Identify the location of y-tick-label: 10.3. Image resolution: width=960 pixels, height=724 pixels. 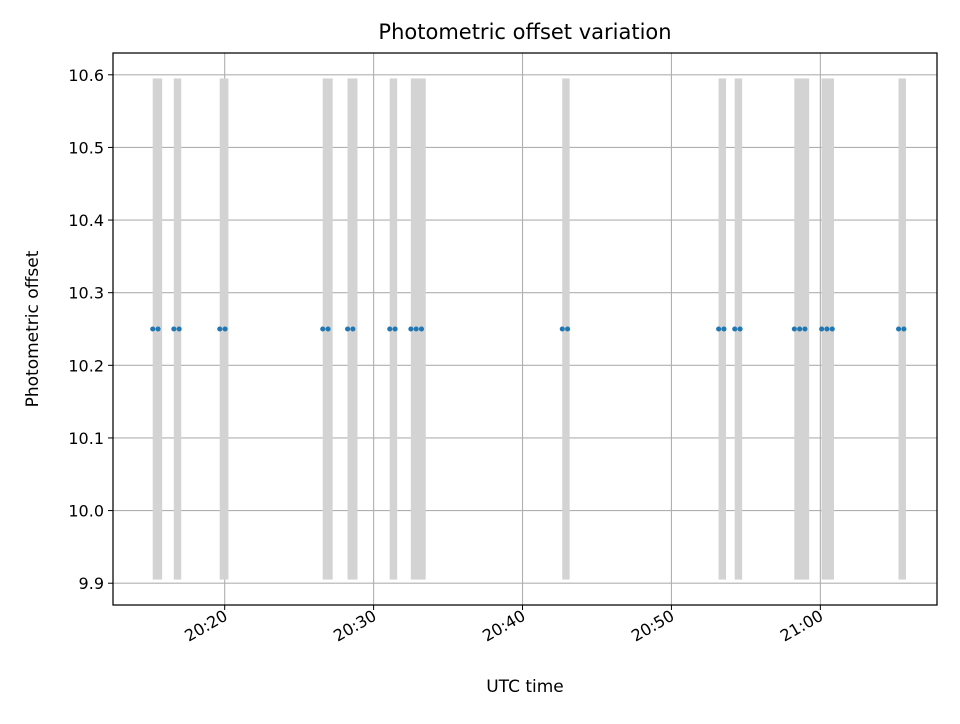
(86, 293).